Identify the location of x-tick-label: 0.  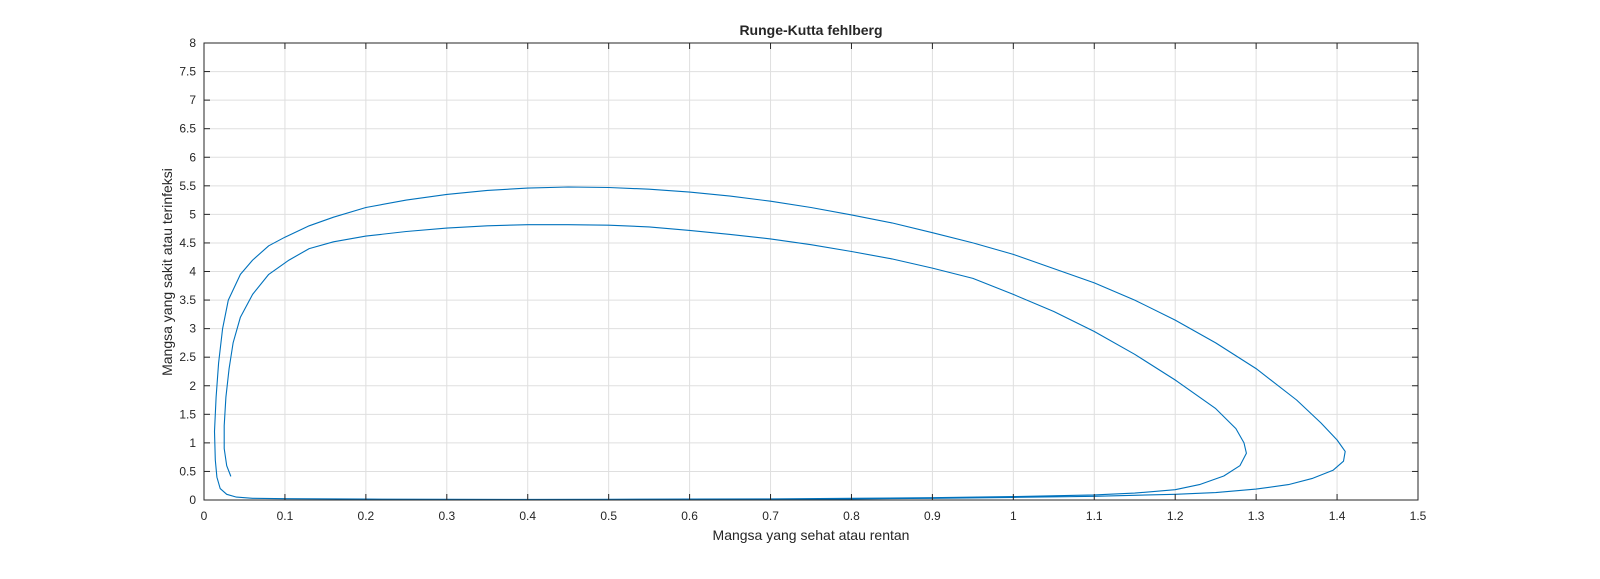
(204, 516).